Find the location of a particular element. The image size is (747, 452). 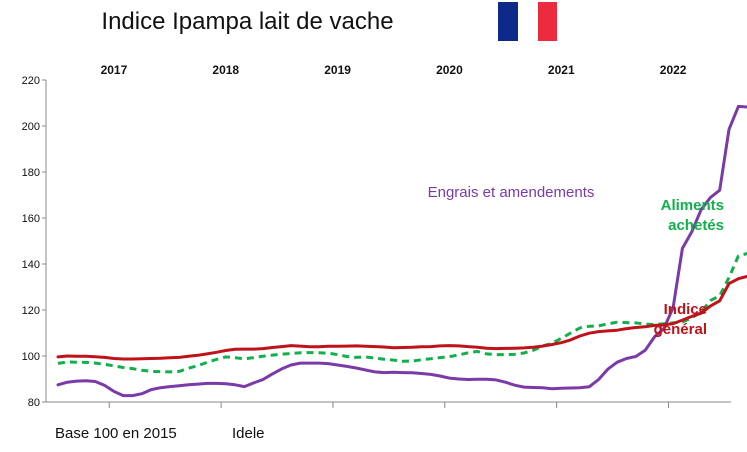

y-tick-label: 180 is located at coordinates (31, 173).